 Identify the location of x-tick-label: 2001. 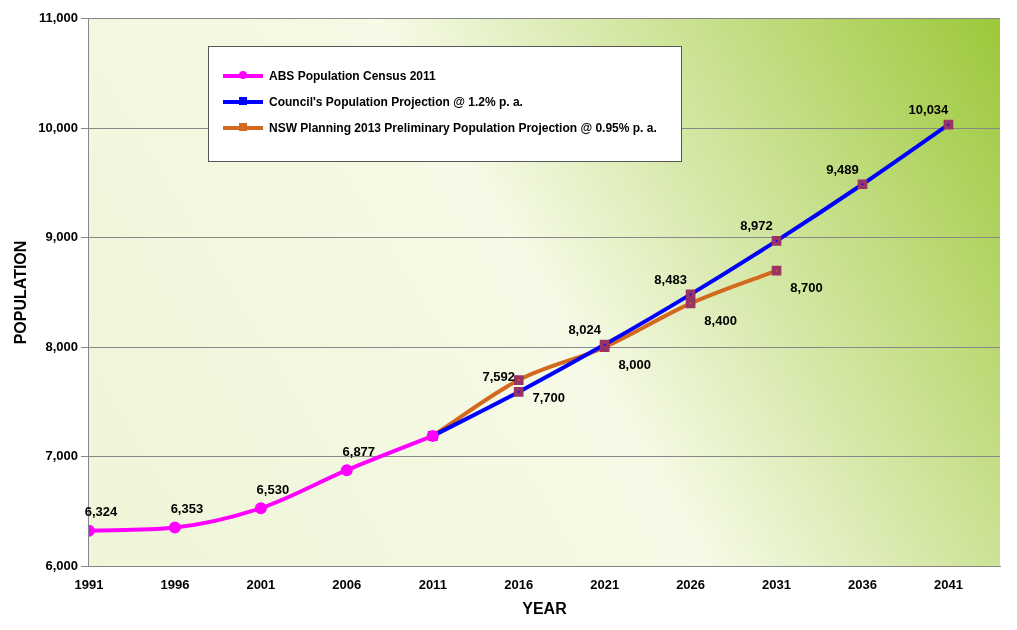
(261, 584).